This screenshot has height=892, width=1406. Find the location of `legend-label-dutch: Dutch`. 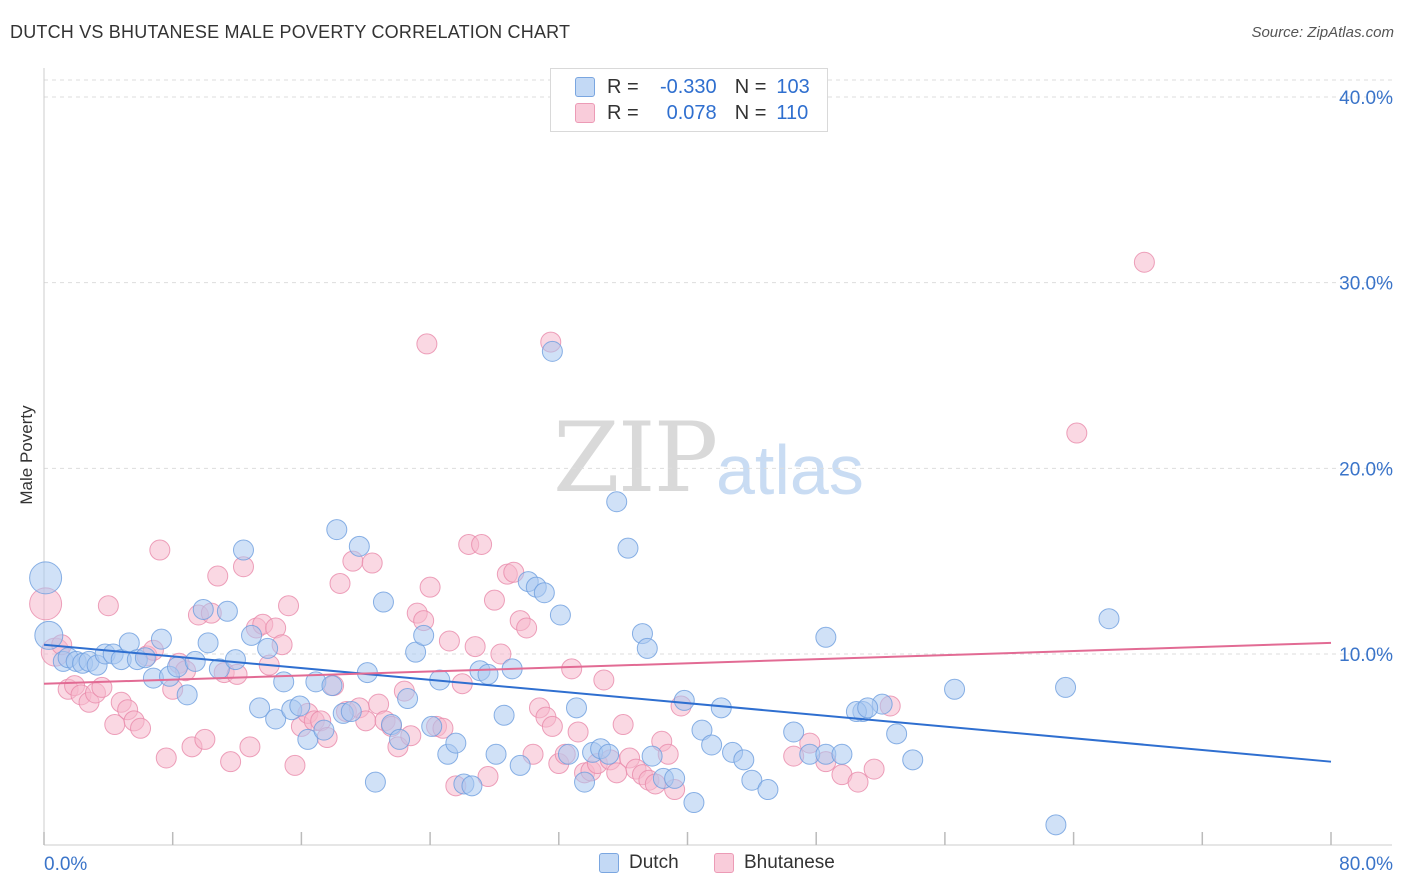

legend-label-dutch: Dutch is located at coordinates (654, 862).